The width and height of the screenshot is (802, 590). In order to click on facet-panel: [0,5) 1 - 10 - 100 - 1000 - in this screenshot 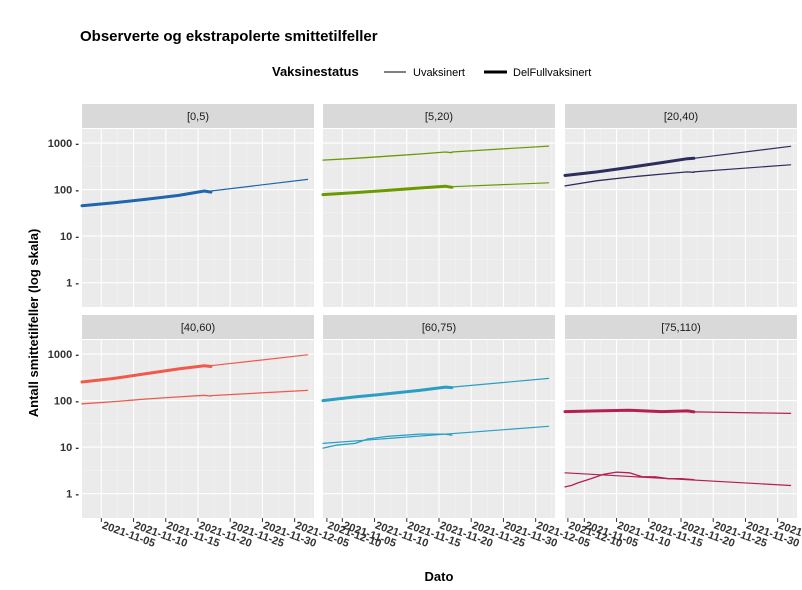, I will do `click(181, 205)`.